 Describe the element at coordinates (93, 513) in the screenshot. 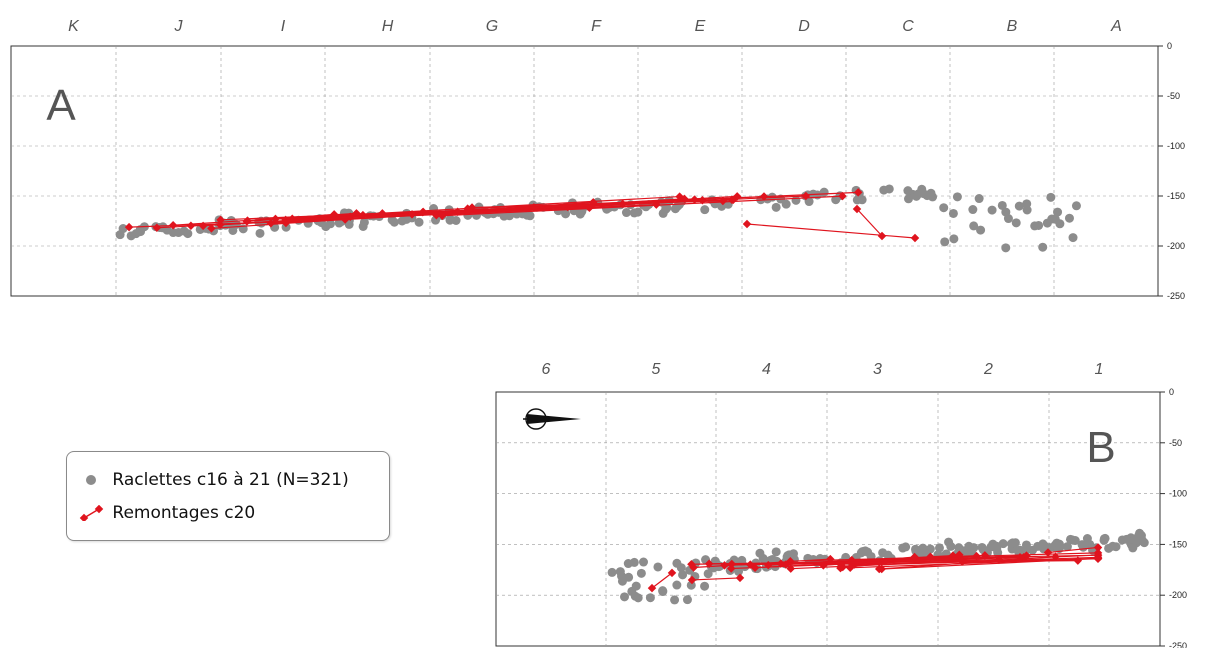

I see `red-refit-line-icon` at that location.